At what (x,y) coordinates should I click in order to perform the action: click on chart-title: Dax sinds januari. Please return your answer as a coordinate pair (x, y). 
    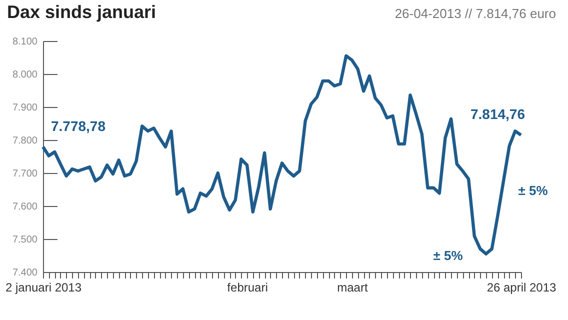
    Looking at the image, I should click on (81, 12).